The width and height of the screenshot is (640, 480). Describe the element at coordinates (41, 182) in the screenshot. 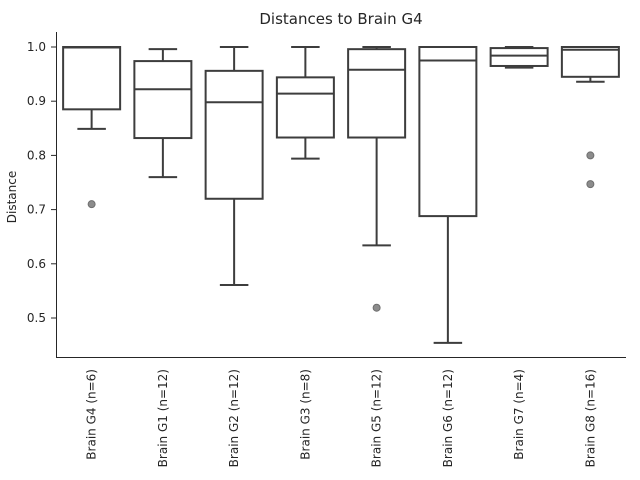

I see `y-tick-labels: 0.5 0.6 0.7 0.8 0.9 1.0` at that location.